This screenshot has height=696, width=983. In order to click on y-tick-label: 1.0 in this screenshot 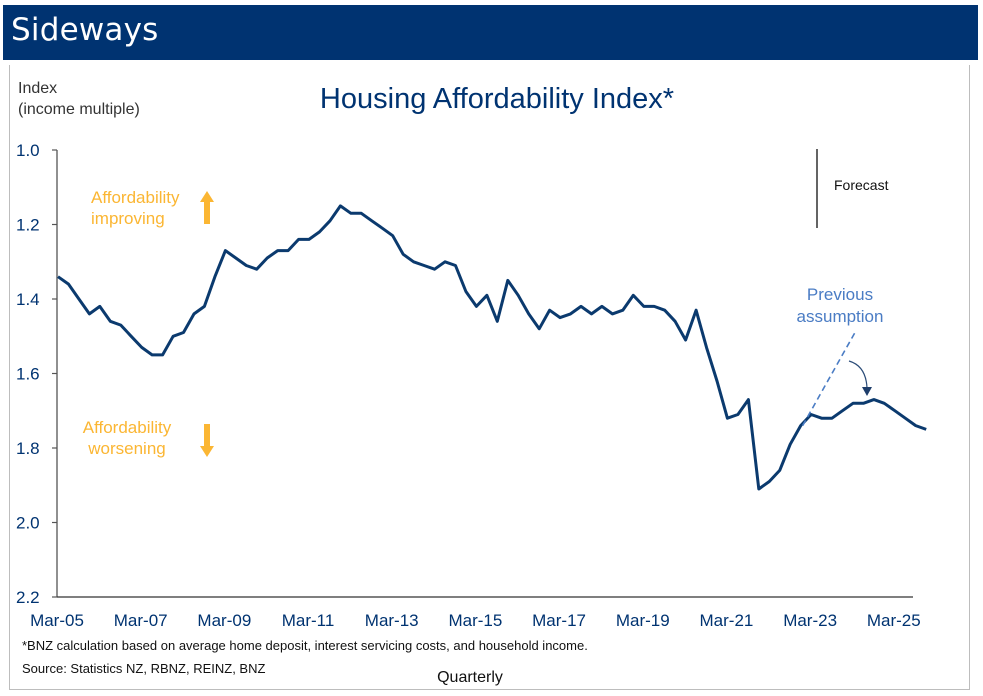, I will do `click(28, 150)`.